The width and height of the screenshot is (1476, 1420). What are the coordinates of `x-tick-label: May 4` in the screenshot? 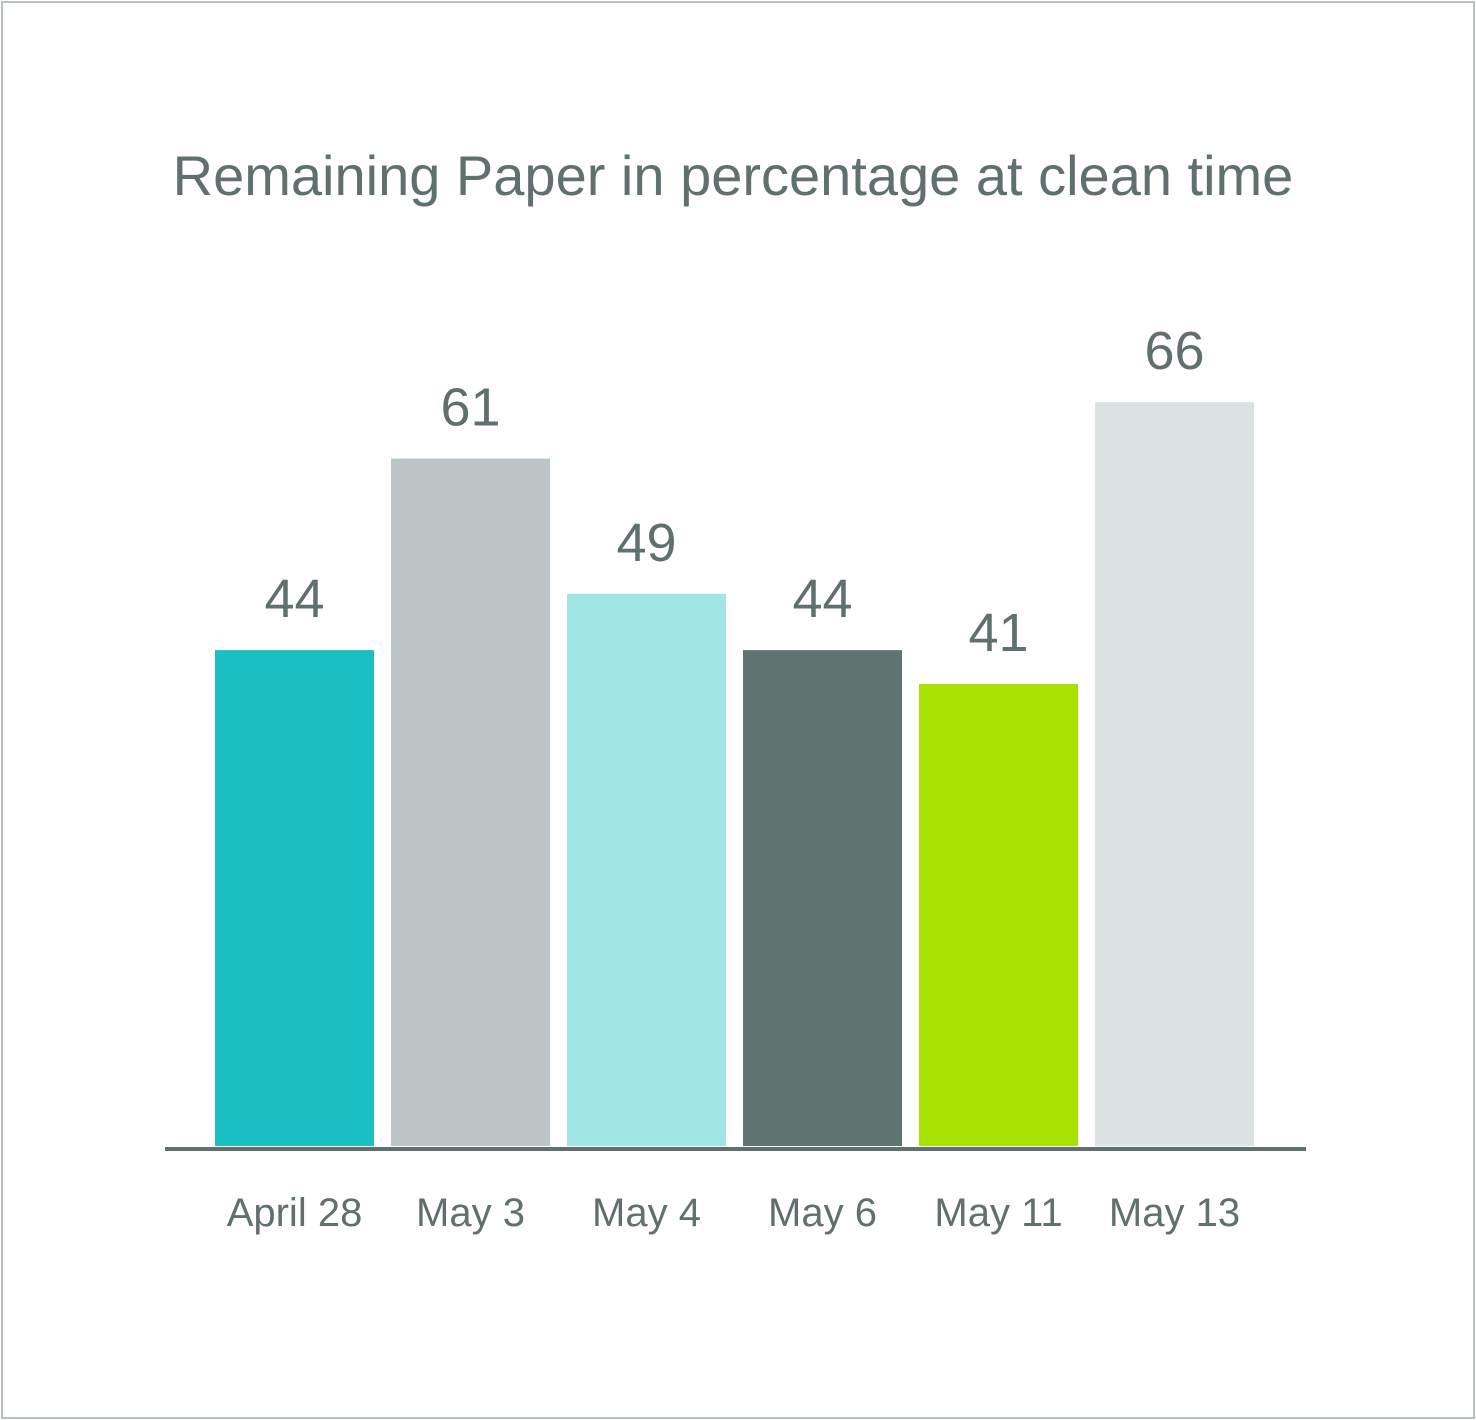 It's located at (646, 1213).